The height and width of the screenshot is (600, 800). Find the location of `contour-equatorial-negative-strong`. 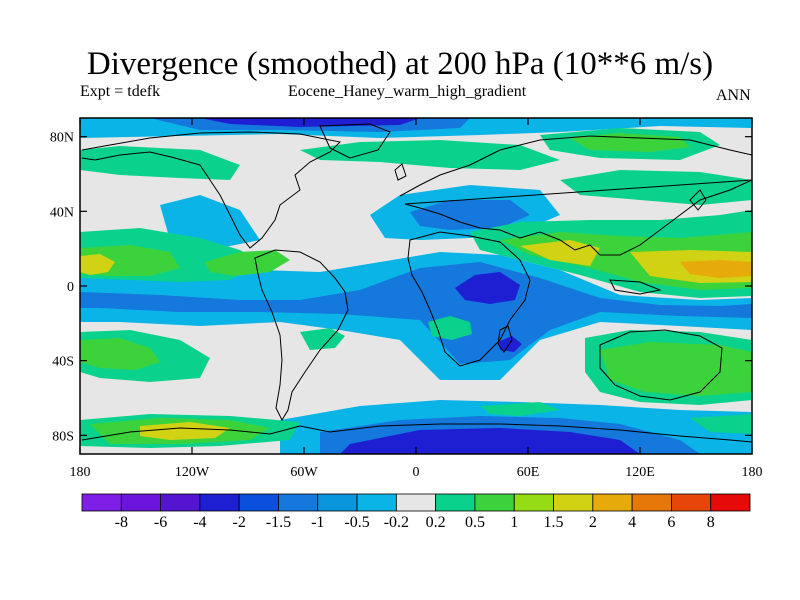

contour-equatorial-negative-strong is located at coordinates (416, 313).